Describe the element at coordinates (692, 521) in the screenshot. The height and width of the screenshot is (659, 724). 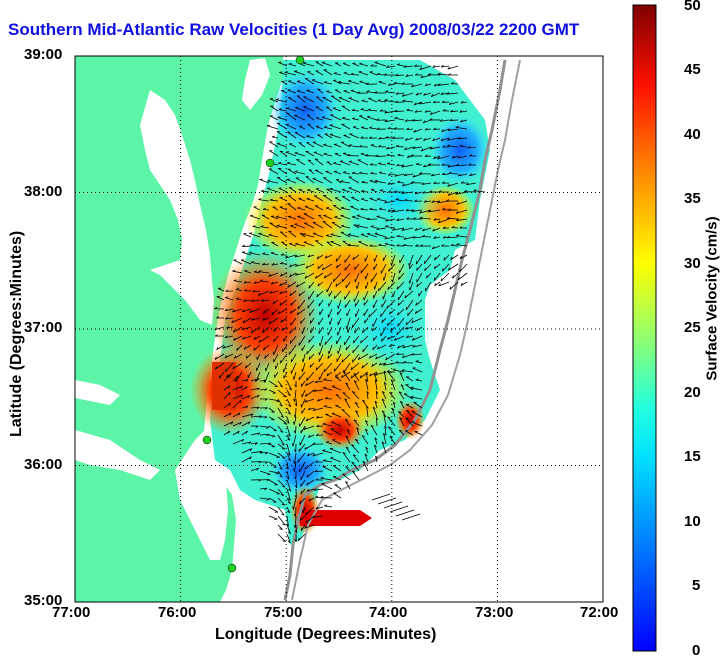
I see `colorbar-tick-label: 10` at that location.